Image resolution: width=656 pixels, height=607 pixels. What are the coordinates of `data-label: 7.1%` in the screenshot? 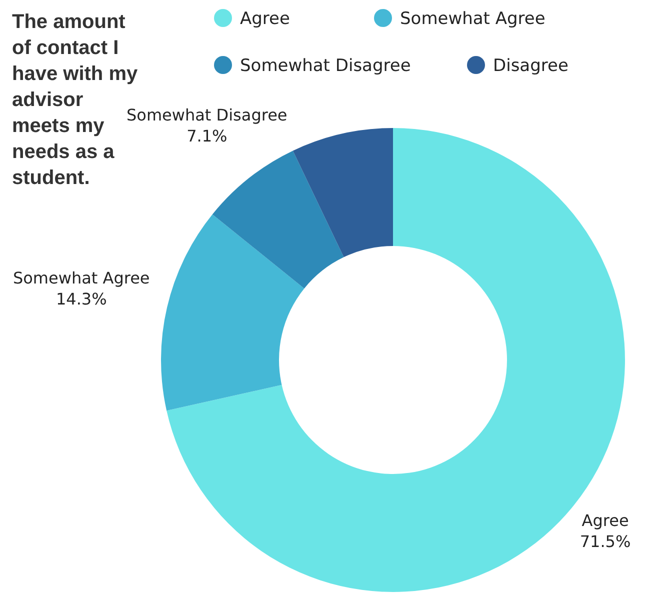 It's located at (207, 136).